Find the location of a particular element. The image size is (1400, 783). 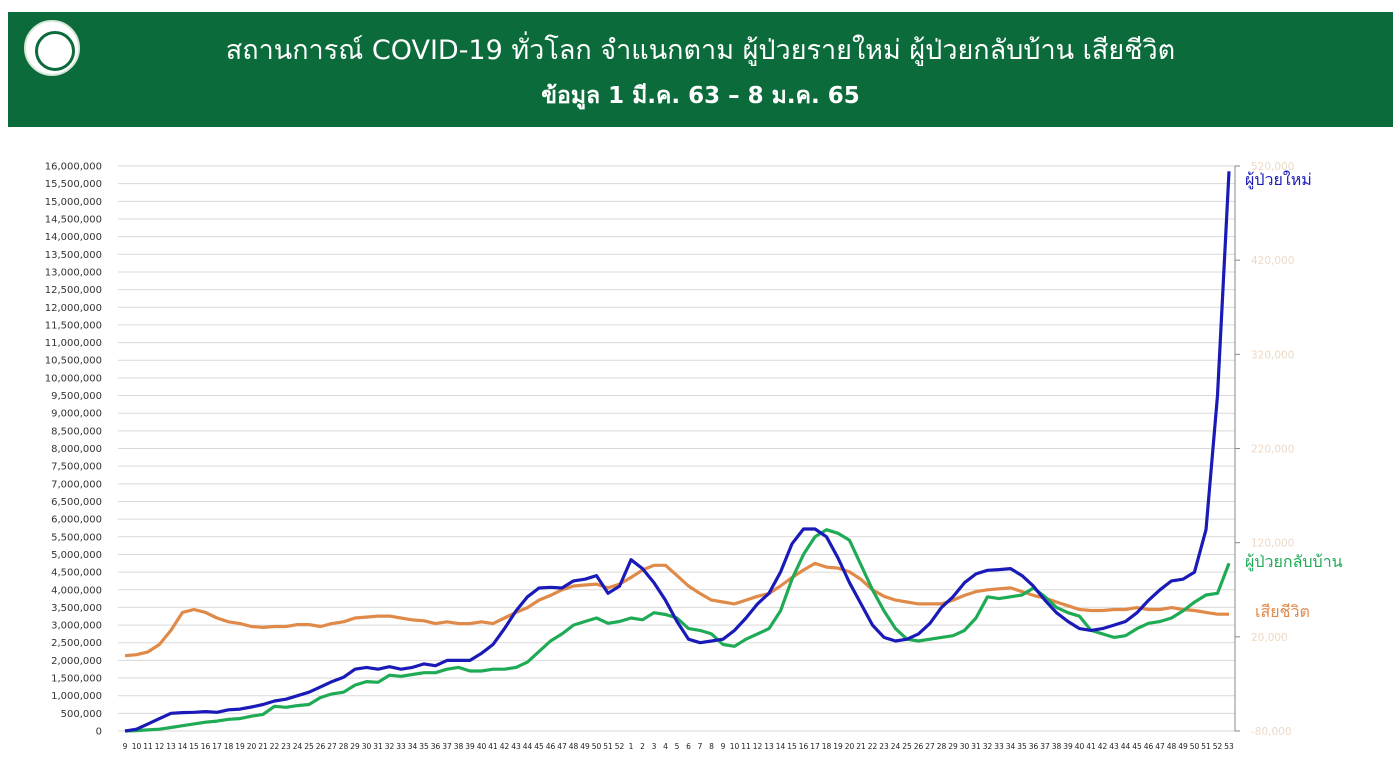

legend-recovered: ผู้ป่วยกลับบ้าน is located at coordinates (1294, 561).